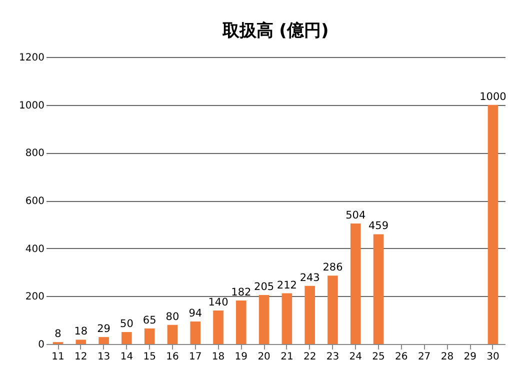 This screenshot has height=381, width=525. Describe the element at coordinates (149, 320) in the screenshot. I see `data-label: 65` at that location.